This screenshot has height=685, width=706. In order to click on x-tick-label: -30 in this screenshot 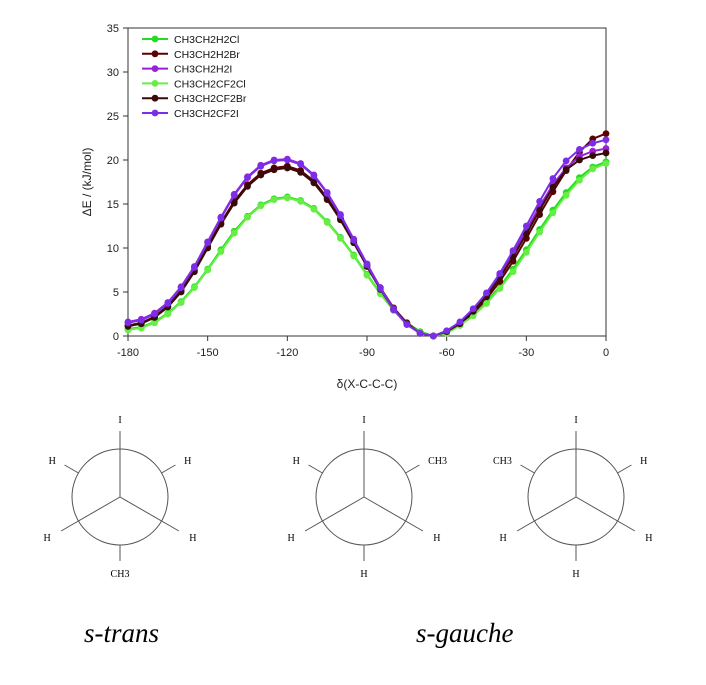, I will do `click(526, 353)`.